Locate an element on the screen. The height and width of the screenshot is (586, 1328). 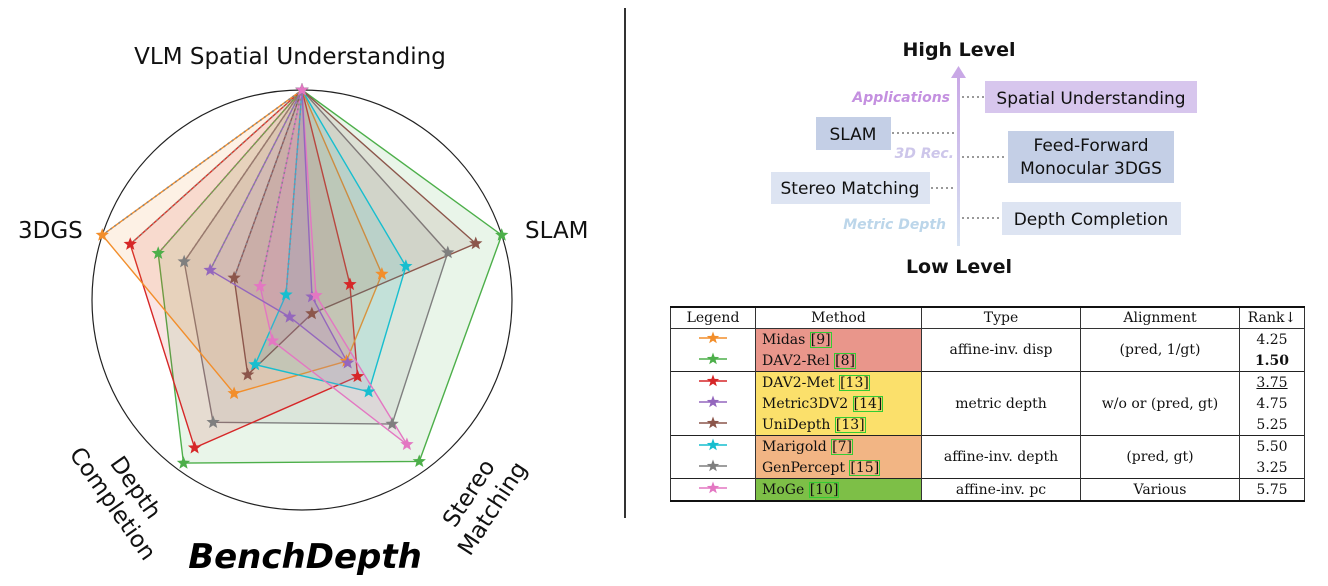
method-citation-link: [10] is located at coordinates (824, 489).